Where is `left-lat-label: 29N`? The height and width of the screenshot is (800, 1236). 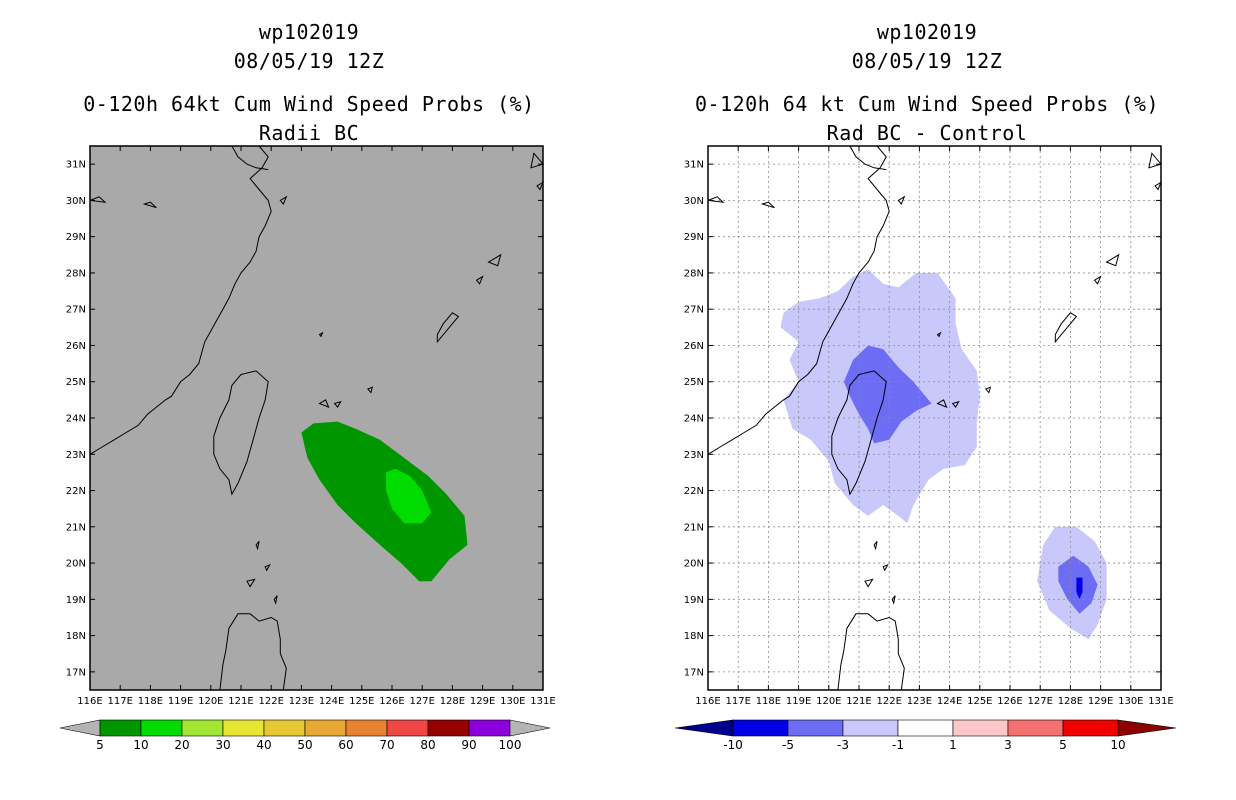 left-lat-label: 29N is located at coordinates (76, 237).